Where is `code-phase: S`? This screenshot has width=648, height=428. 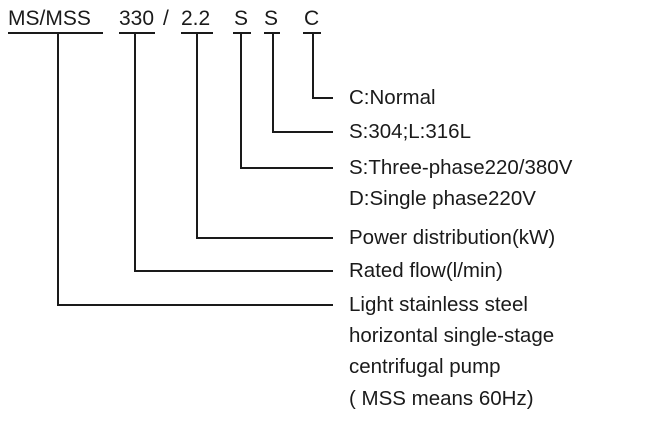 code-phase: S is located at coordinates (271, 18).